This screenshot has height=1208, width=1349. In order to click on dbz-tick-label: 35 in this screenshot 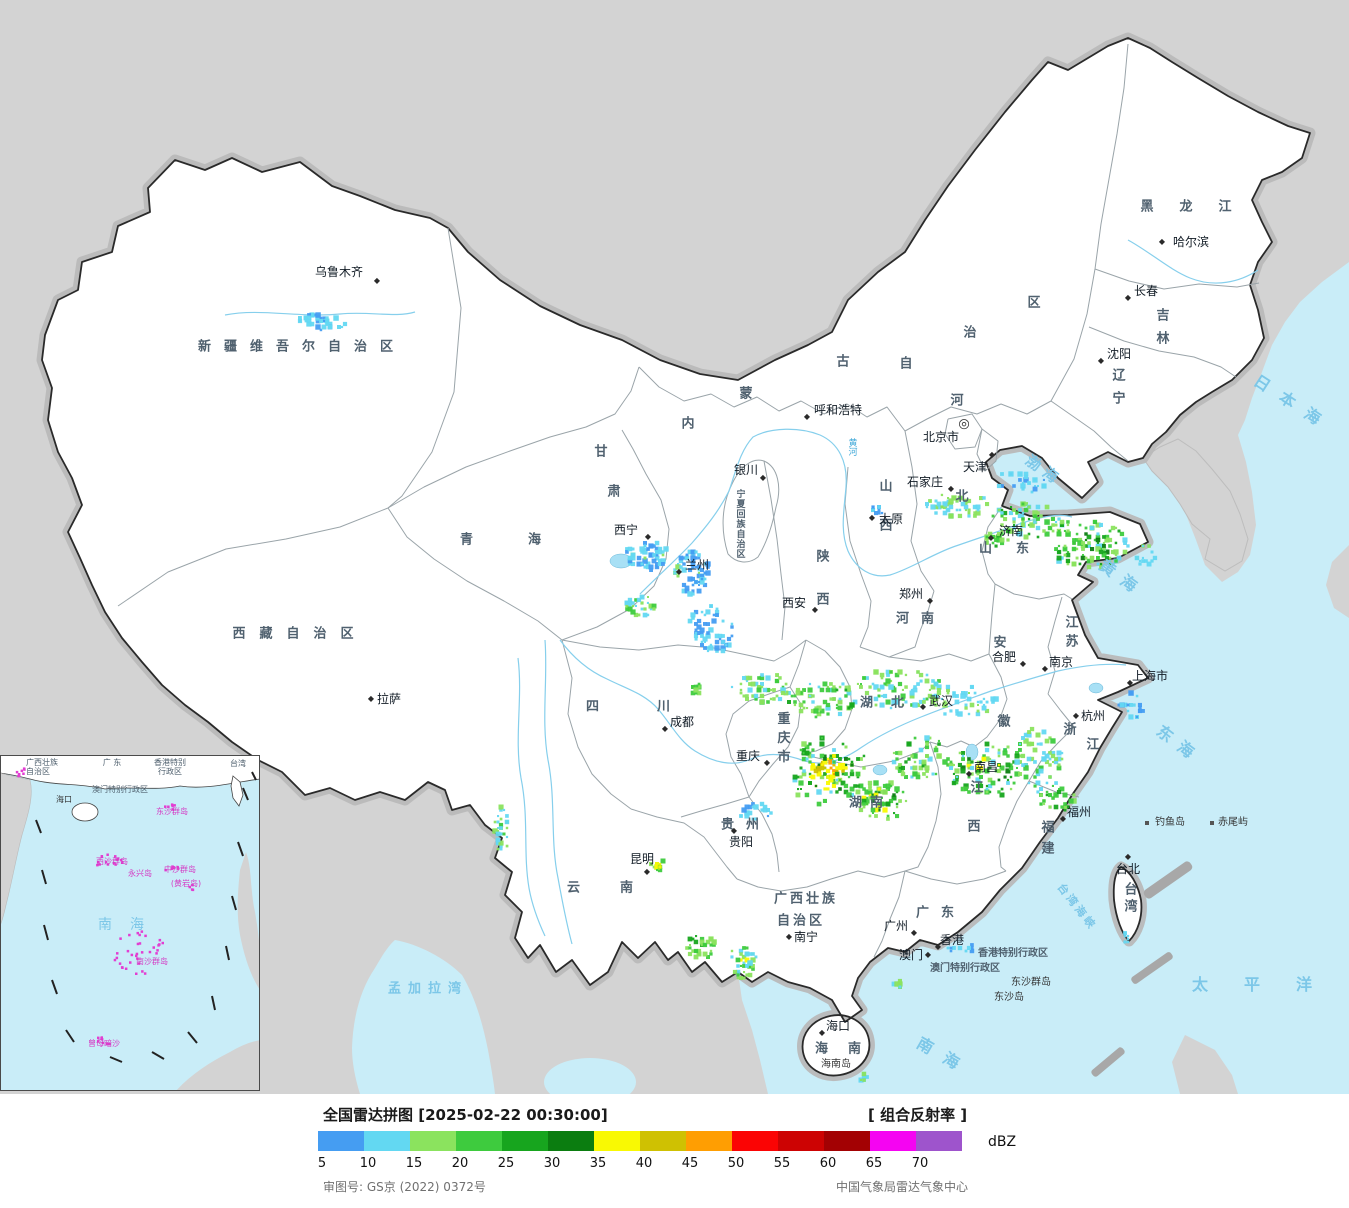, I will do `click(598, 1163)`.